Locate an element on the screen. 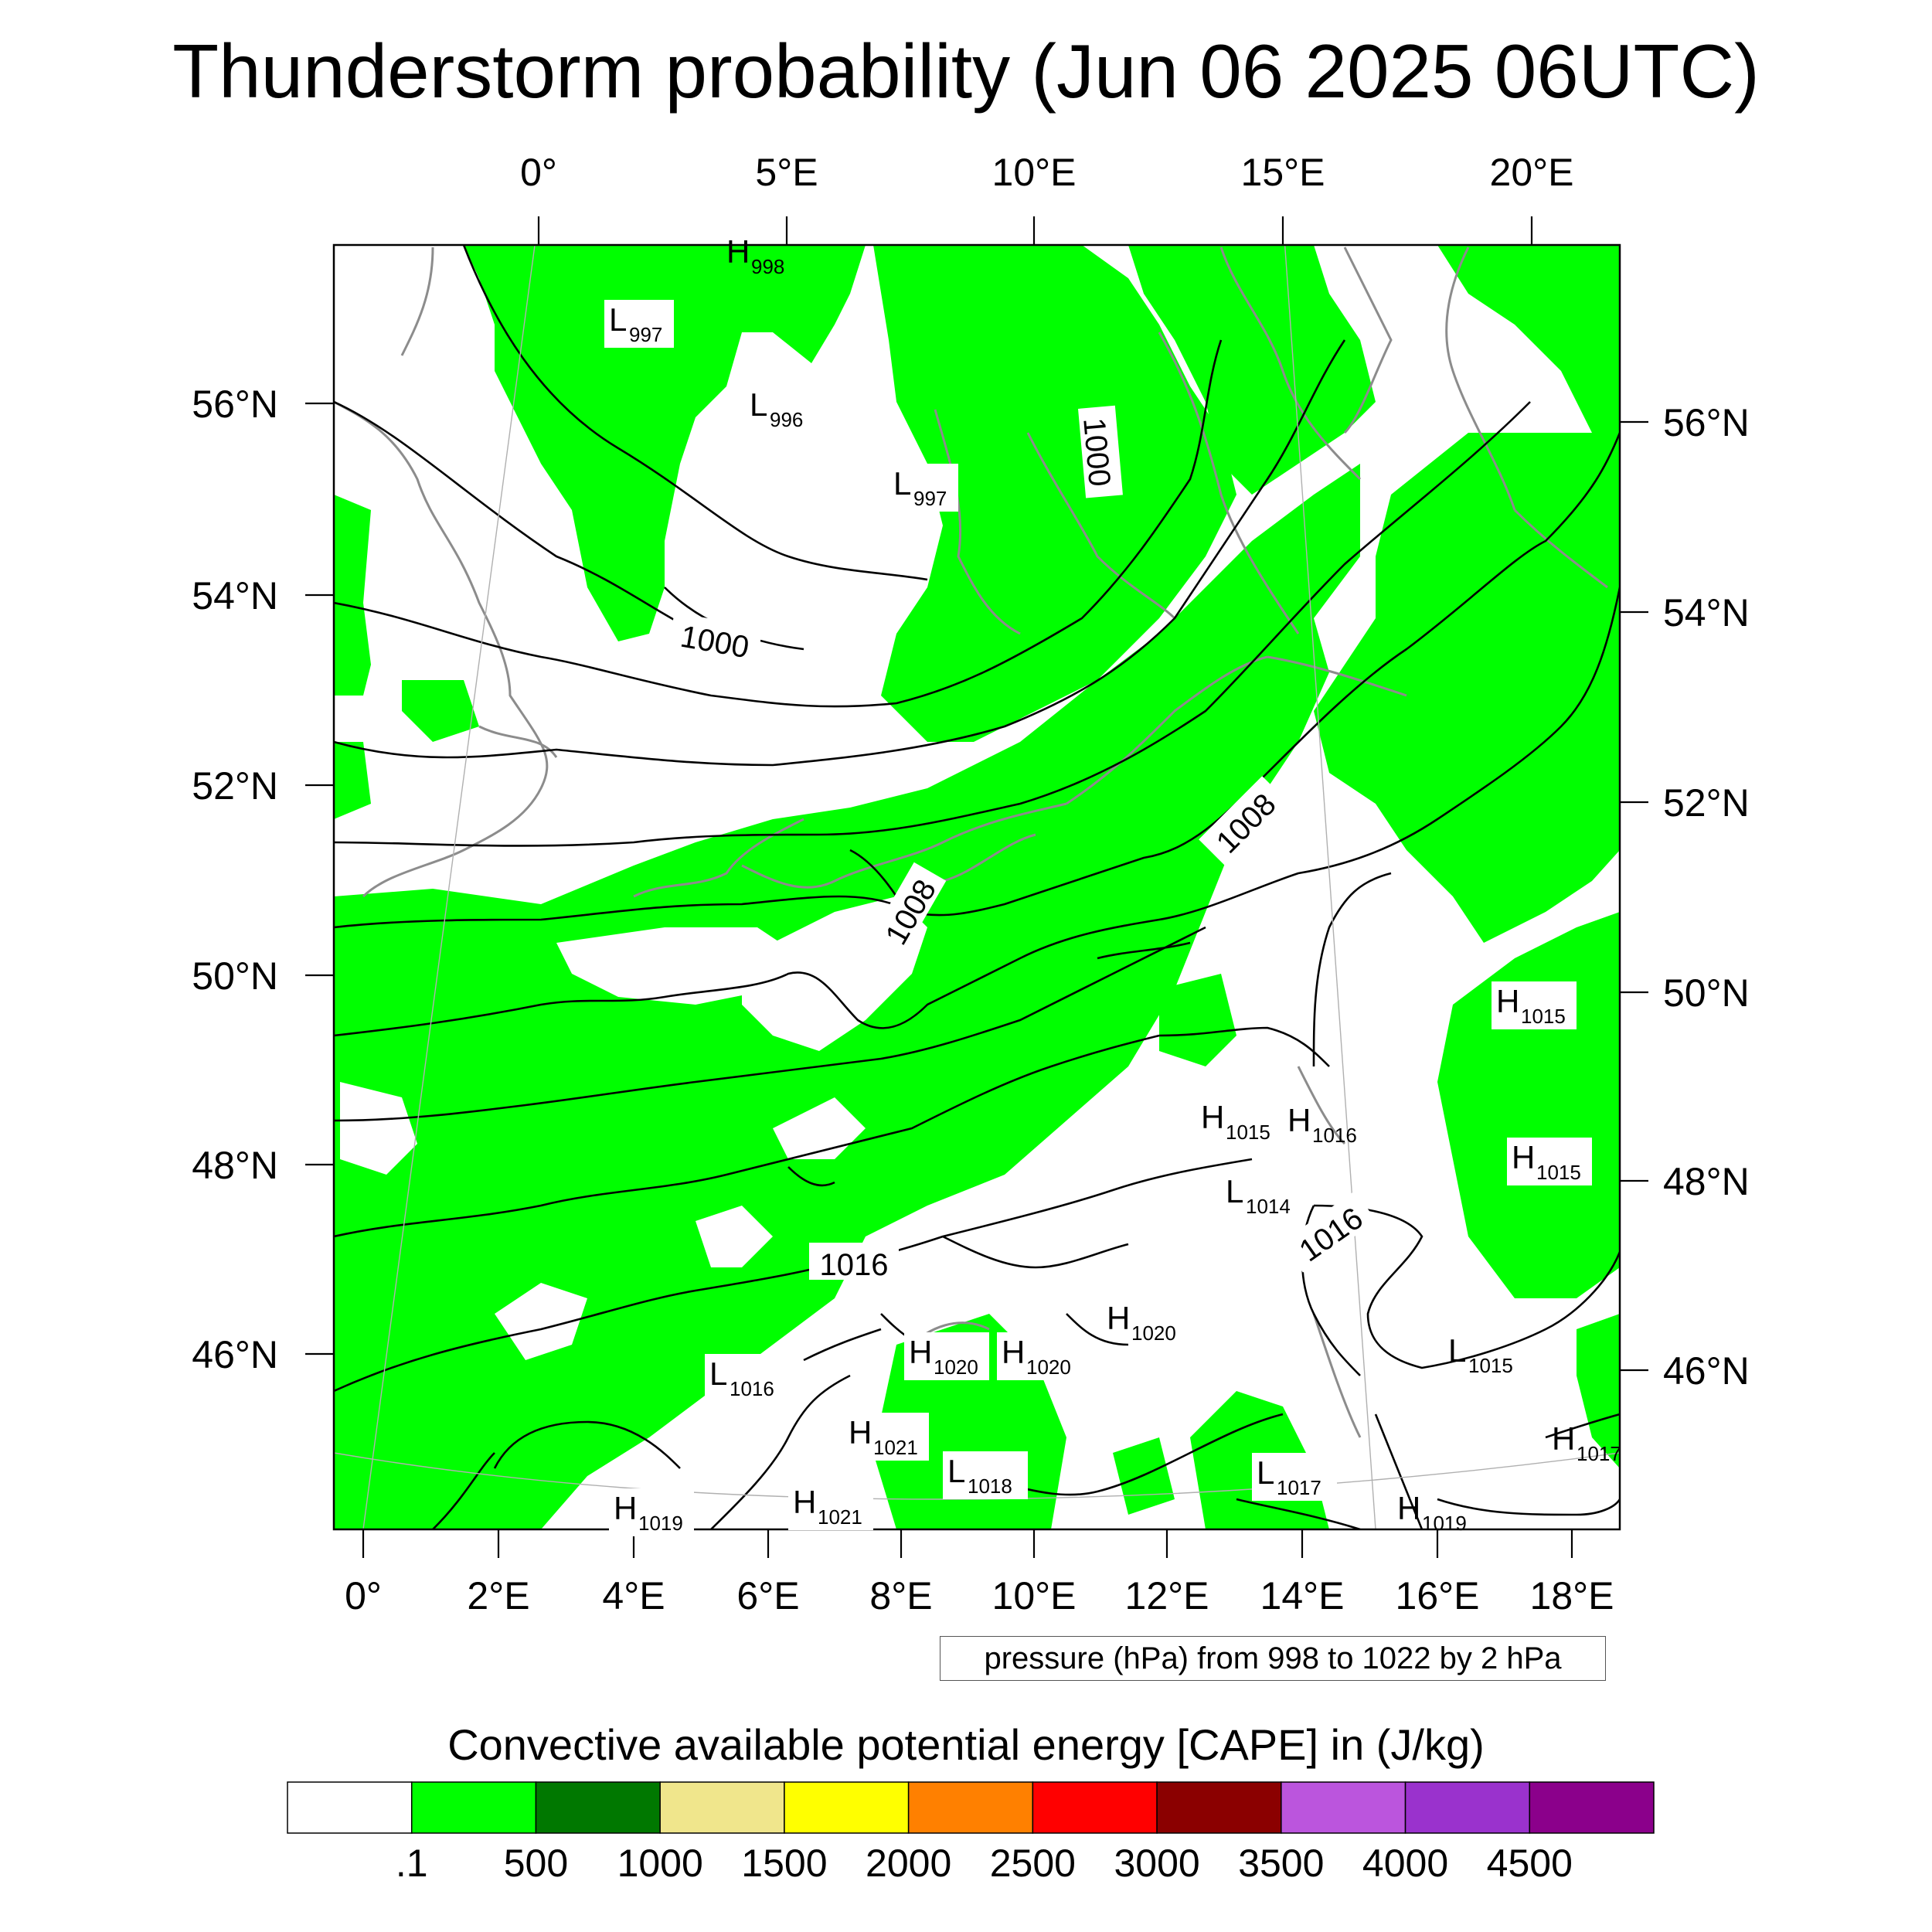 This screenshot has height=1932, width=1932. top-lon-labels: 0° 5°E 10°E 15°E 20°E is located at coordinates (1047, 173).